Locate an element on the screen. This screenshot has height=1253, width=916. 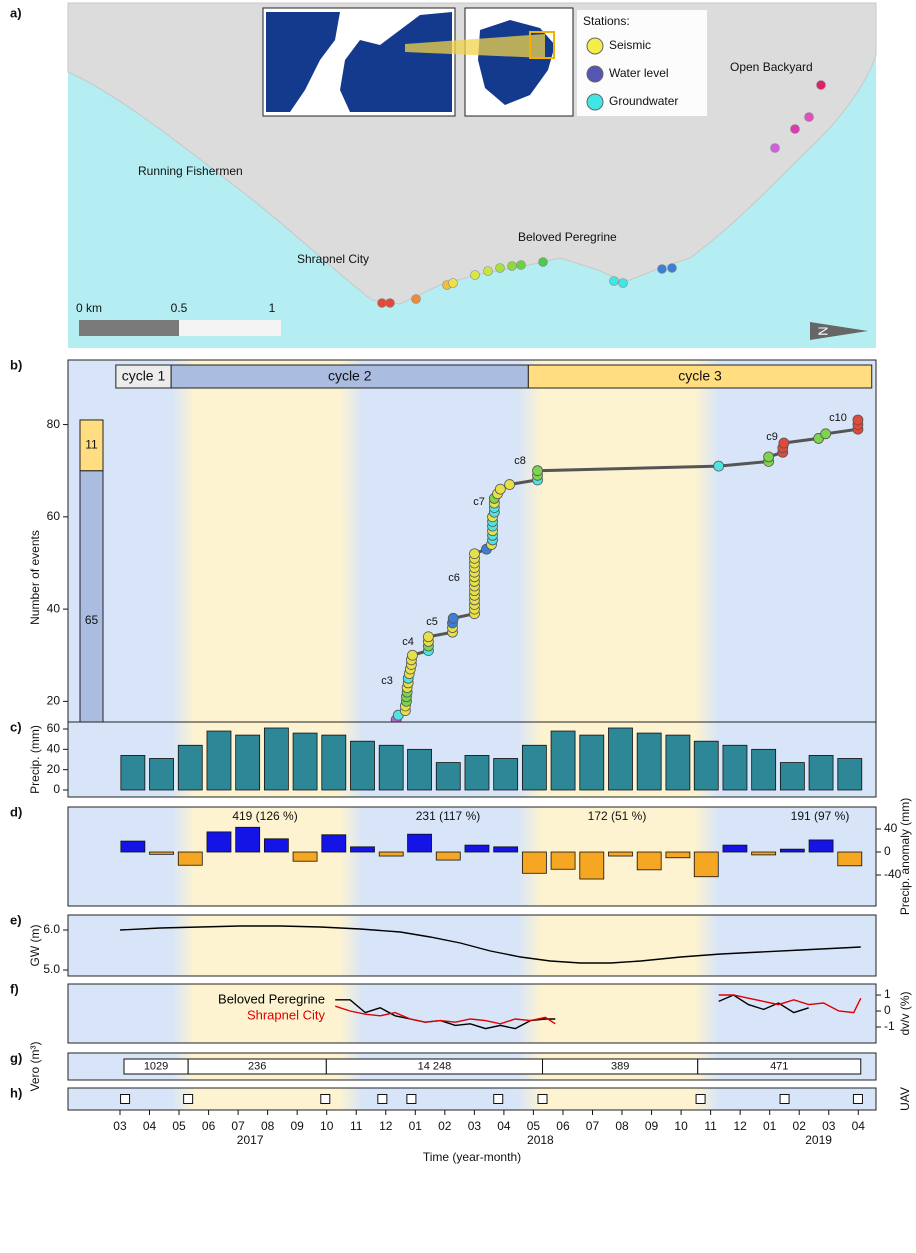
y-tick-label: 6.0 is located at coordinates (51, 929).